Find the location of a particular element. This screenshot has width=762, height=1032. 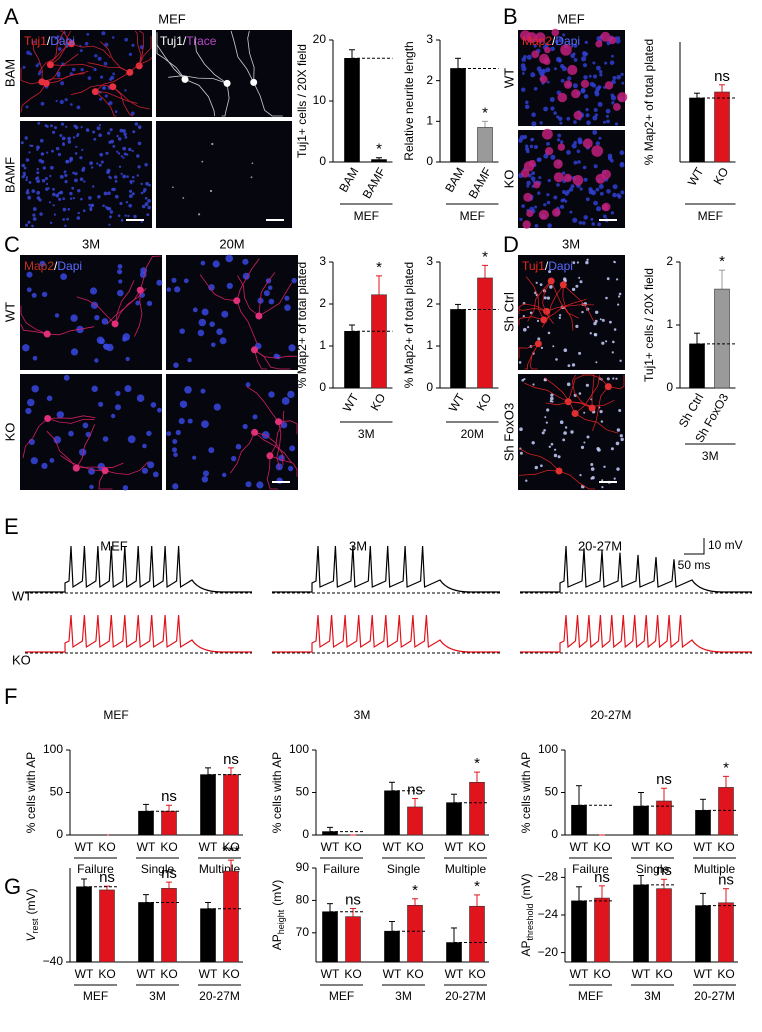

panel-letter: C is located at coordinates (12, 244).